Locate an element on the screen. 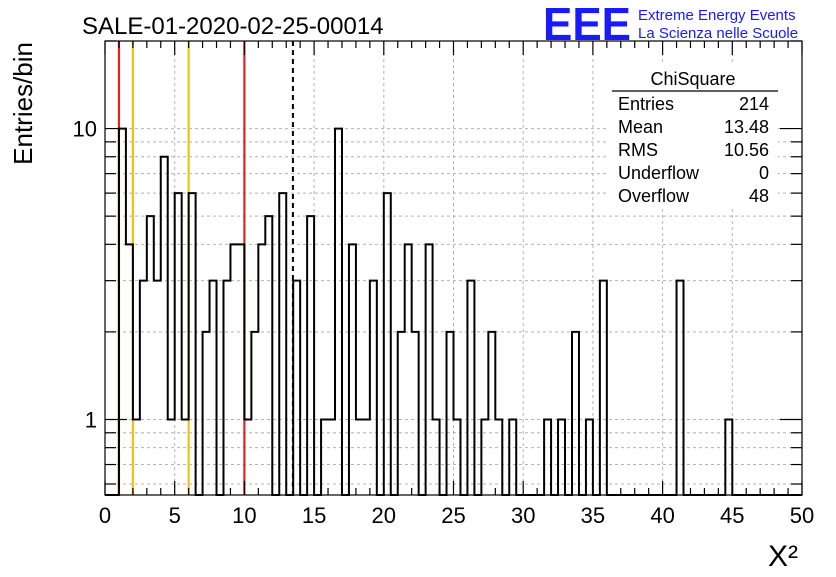  stats-row-label: Underflow is located at coordinates (659, 173).